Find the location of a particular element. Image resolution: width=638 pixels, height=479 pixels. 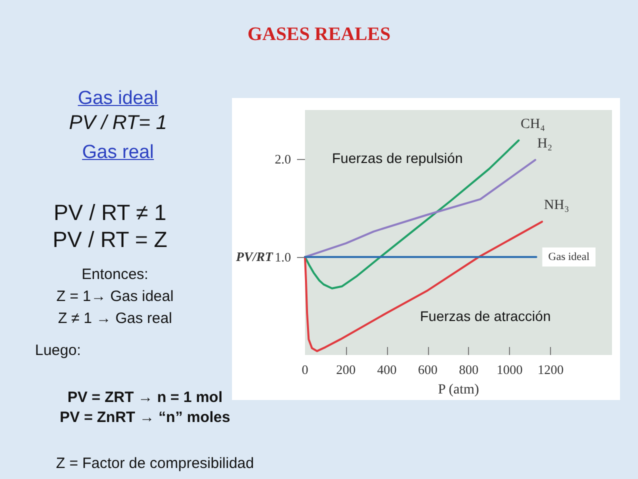

text: Z = Factor de compresibilidad is located at coordinates (155, 463).